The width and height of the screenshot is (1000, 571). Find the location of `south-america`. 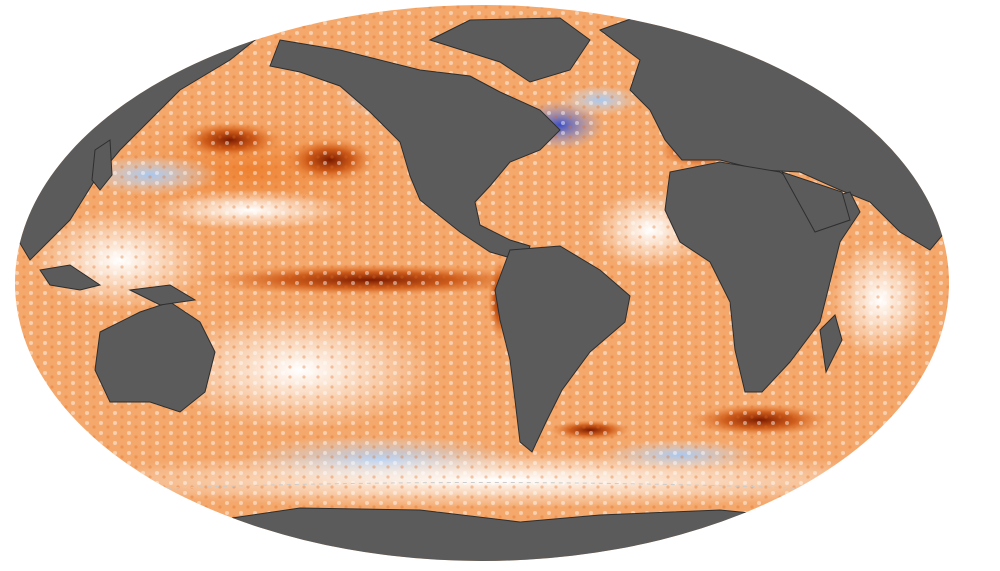

south-america is located at coordinates (562, 349).